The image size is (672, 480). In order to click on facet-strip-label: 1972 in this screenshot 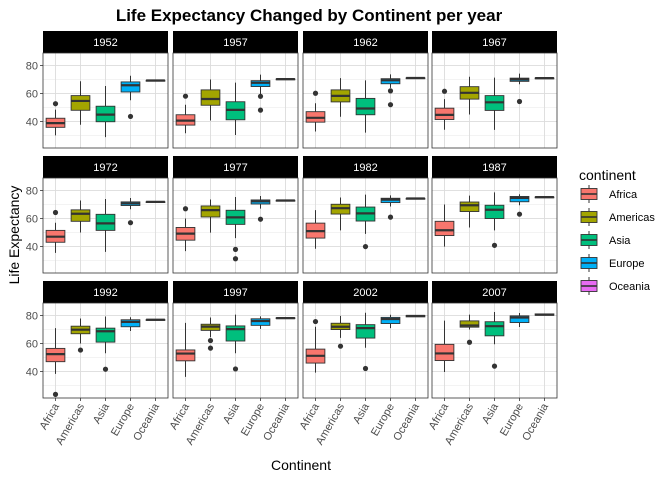, I will do `click(105, 168)`.